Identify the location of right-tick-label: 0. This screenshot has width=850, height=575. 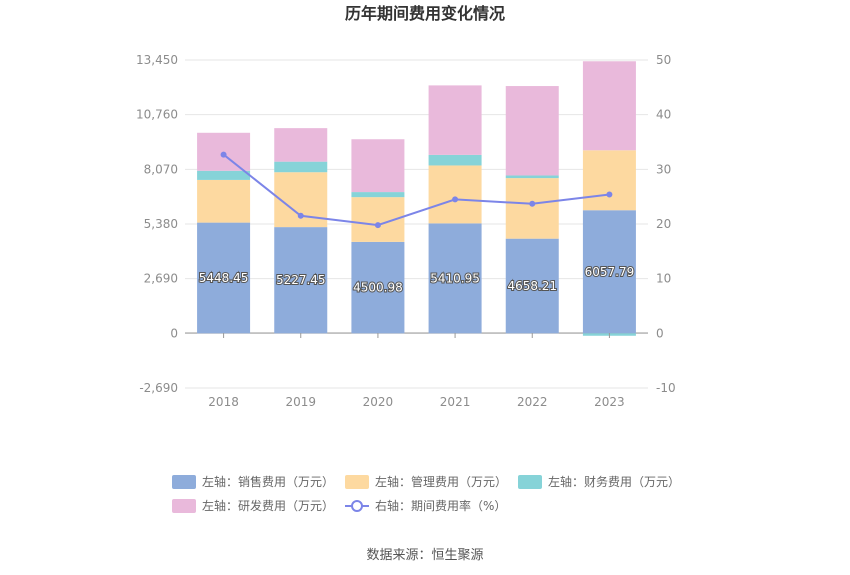
(660, 333).